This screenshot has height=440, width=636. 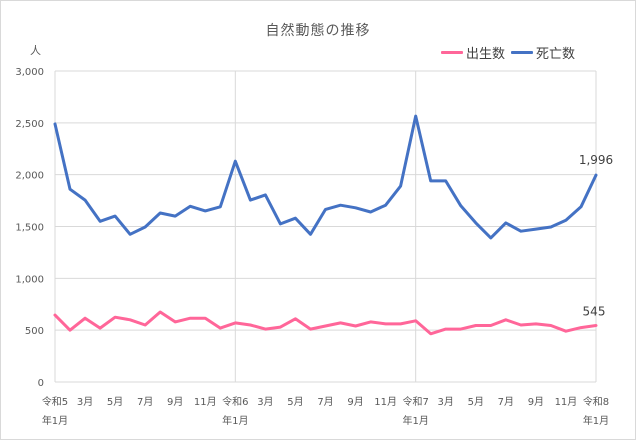 I want to click on deaths-last-value-label: 1,996, so click(x=596, y=160).